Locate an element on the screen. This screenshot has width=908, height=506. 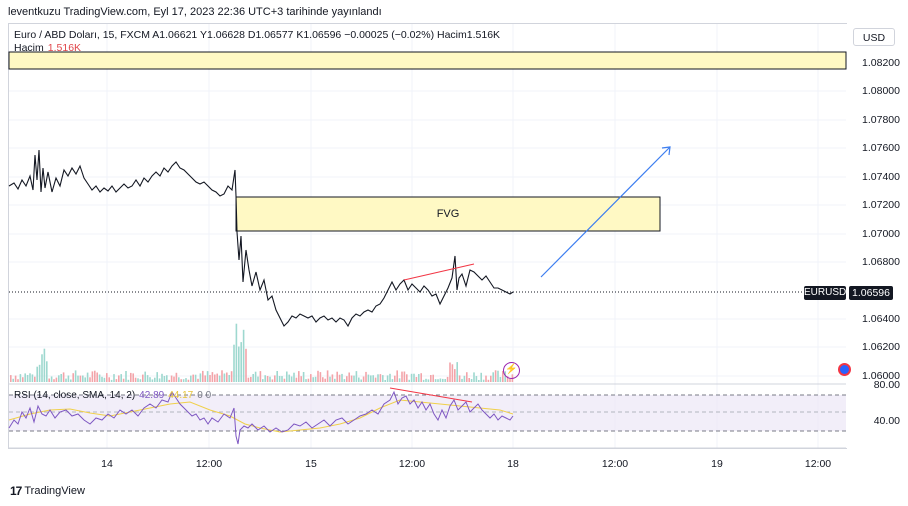
divergence-line-rsi is located at coordinates (431, 395).